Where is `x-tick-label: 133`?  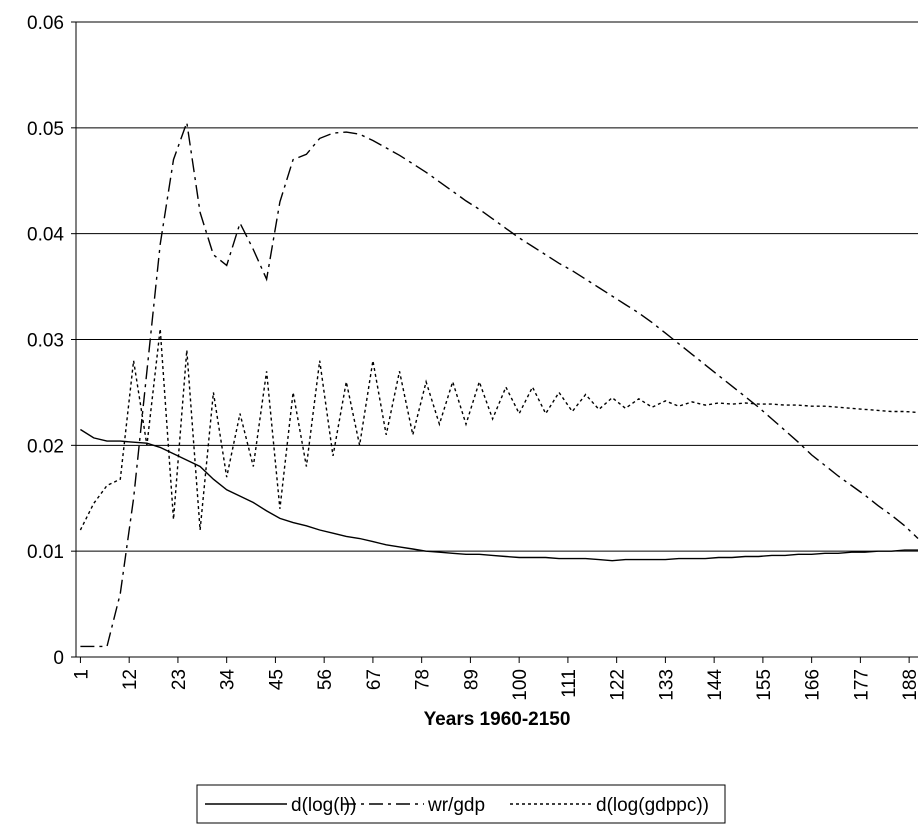 x-tick-label: 133 is located at coordinates (666, 685).